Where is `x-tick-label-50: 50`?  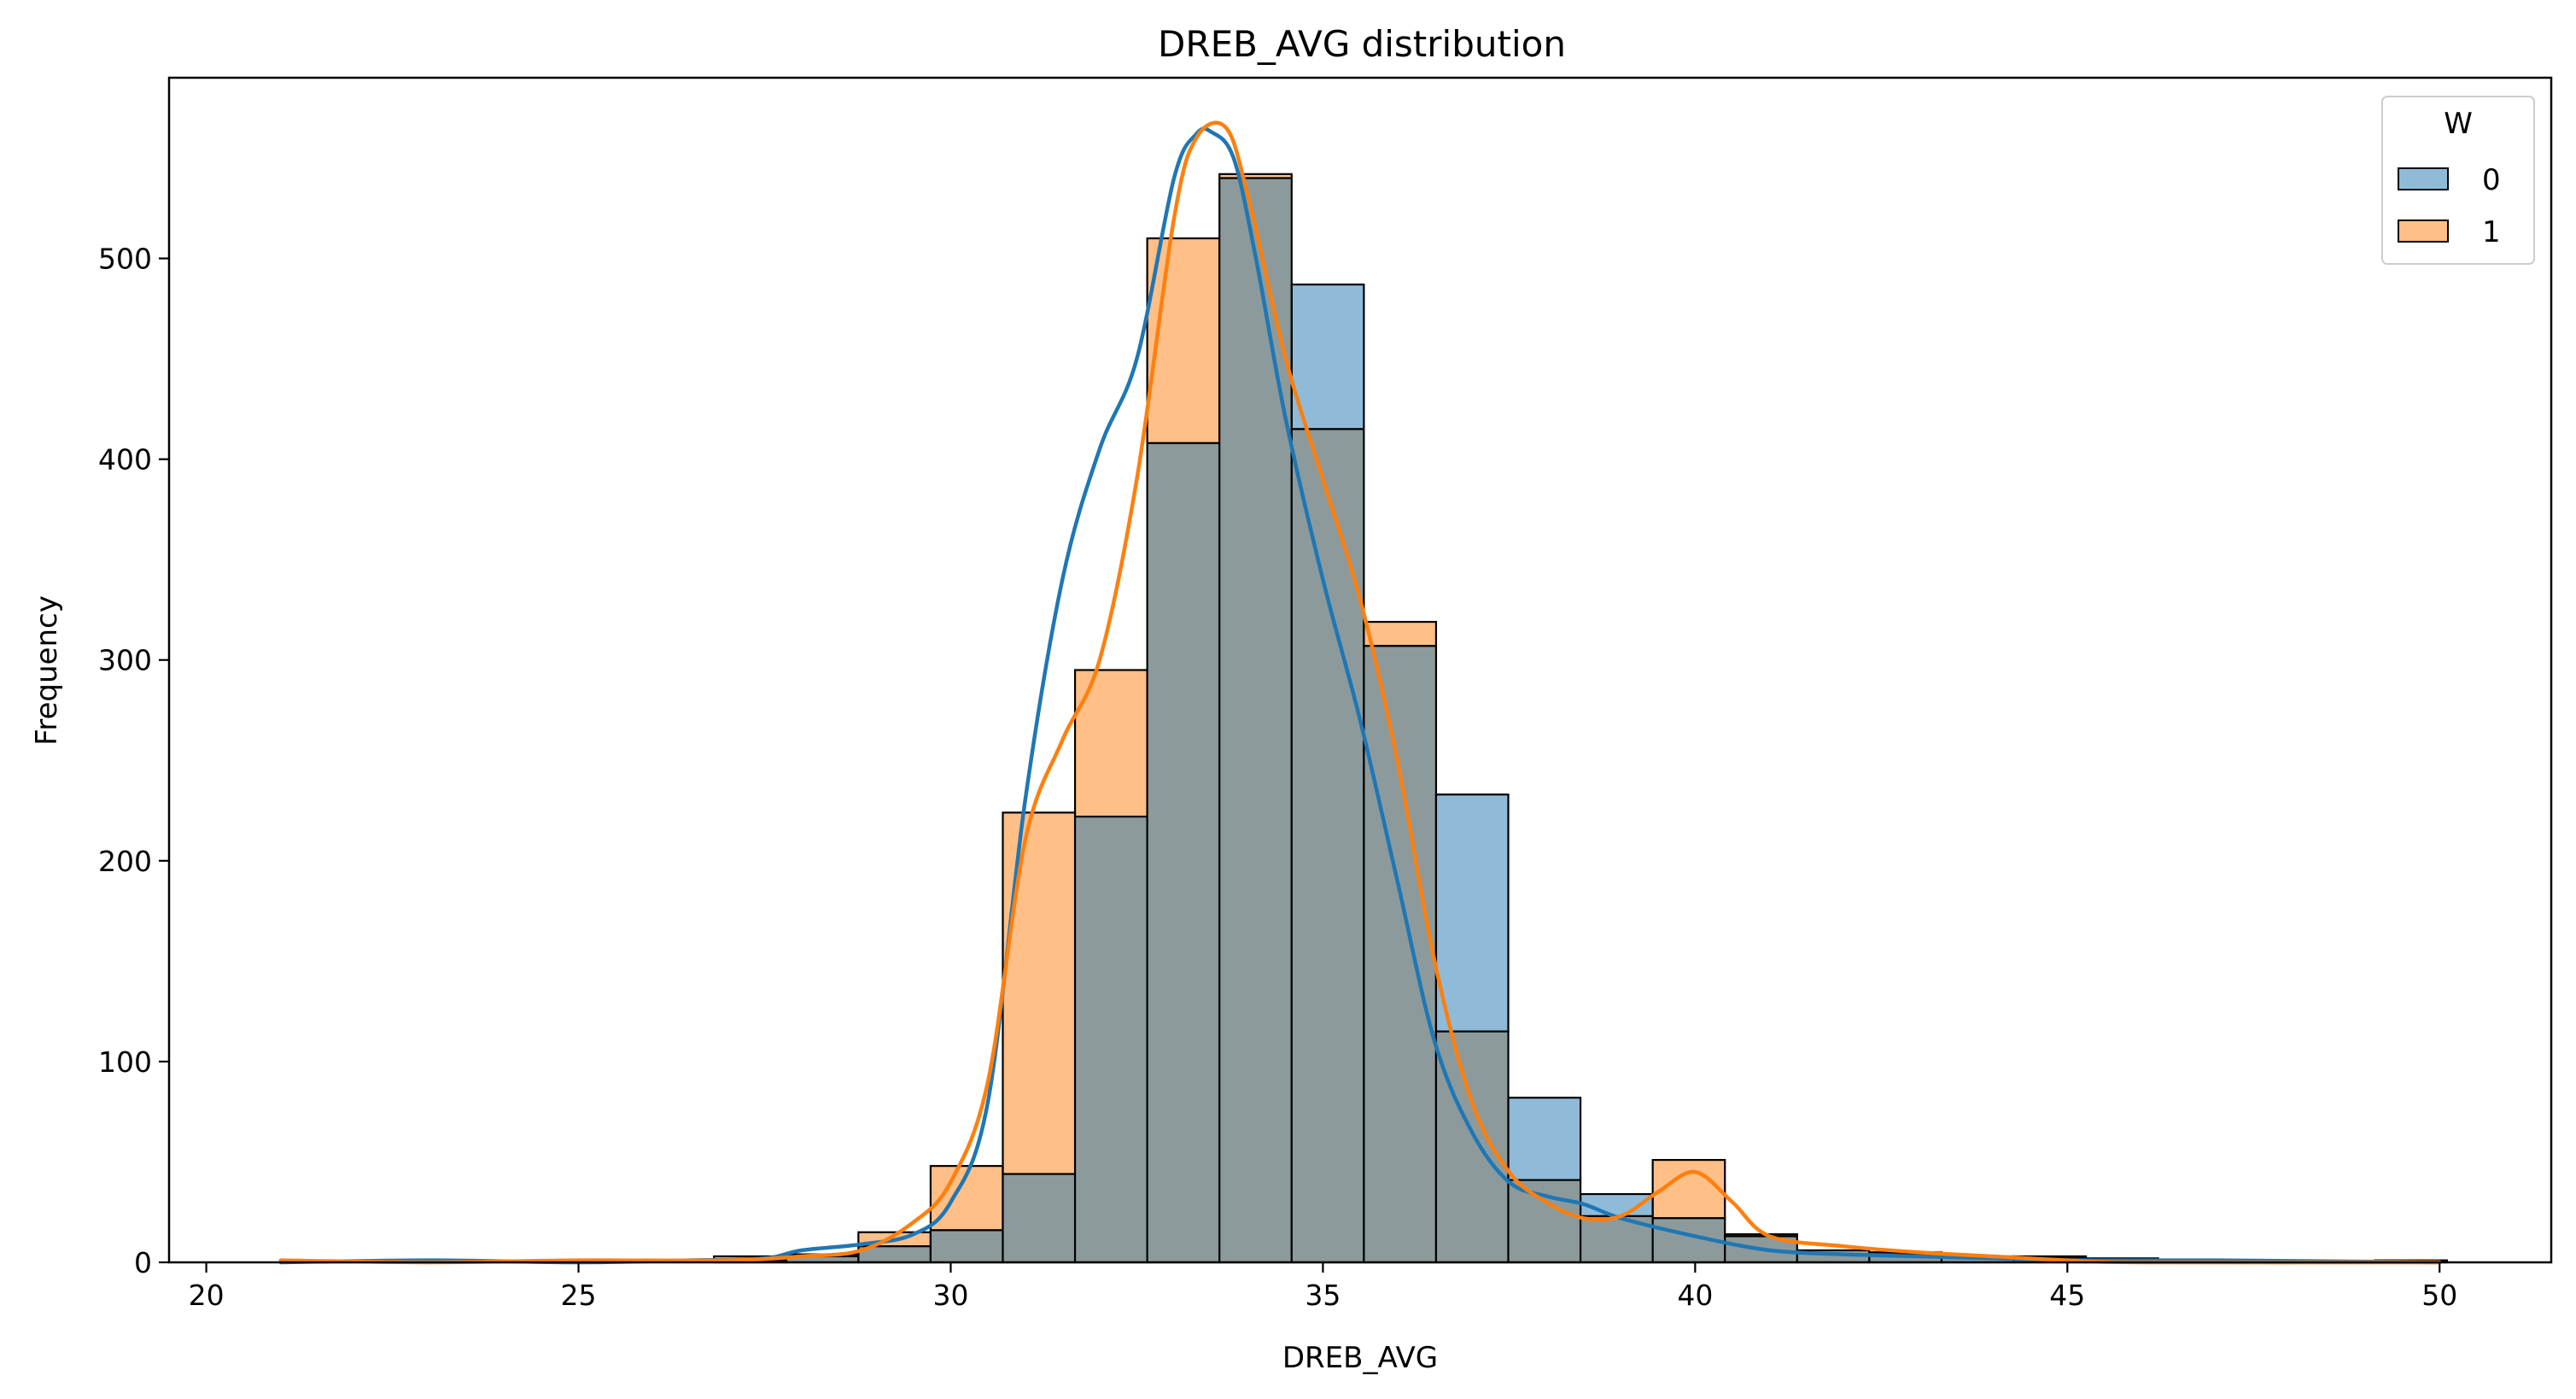
x-tick-label-50: 50 is located at coordinates (2439, 1295).